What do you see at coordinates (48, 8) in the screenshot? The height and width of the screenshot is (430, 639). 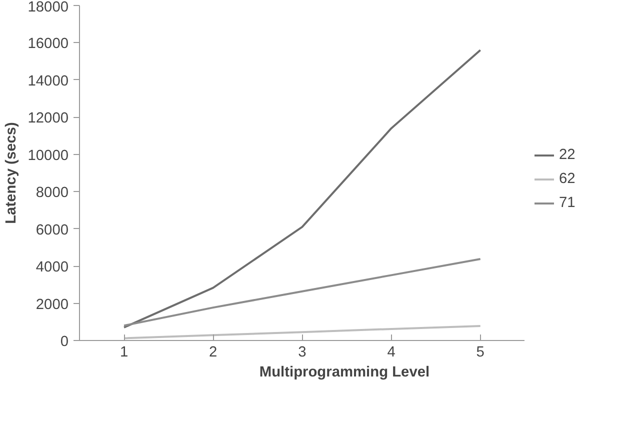 I see `y-tick-label: 18000` at bounding box center [48, 8].